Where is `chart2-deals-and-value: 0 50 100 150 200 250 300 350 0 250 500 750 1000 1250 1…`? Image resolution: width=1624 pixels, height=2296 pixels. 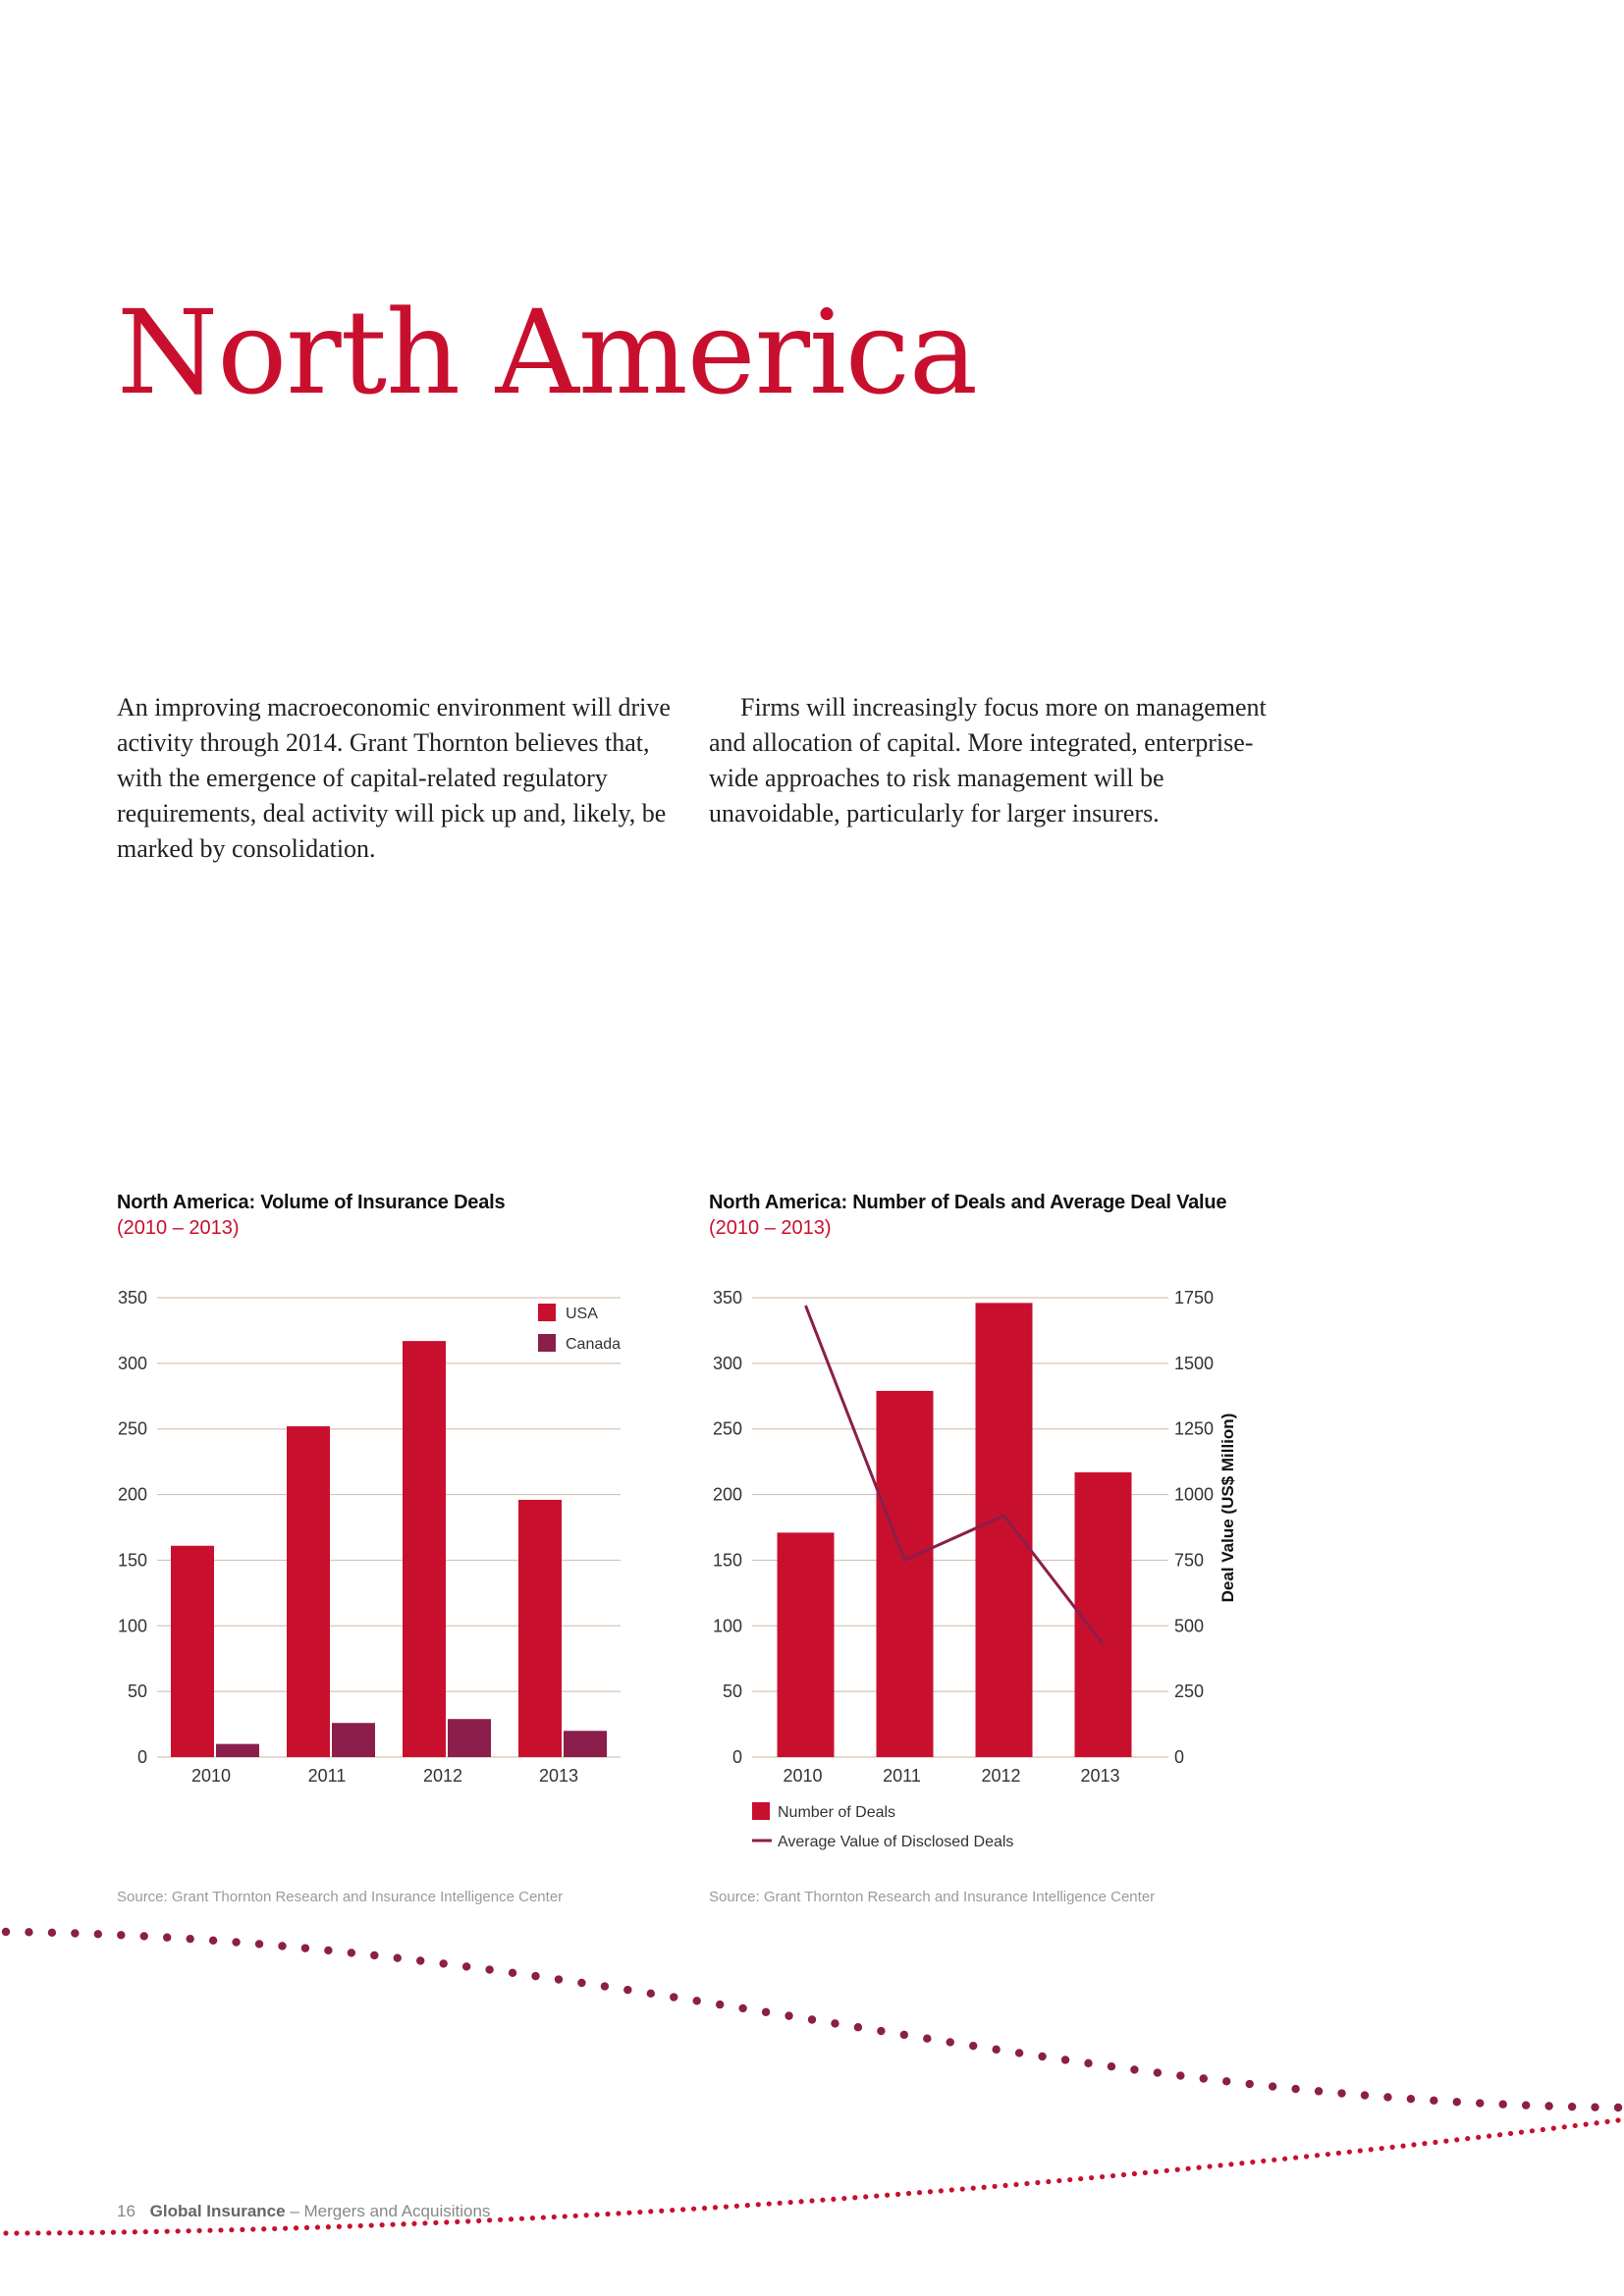
chart2-deals-and-value: 0 50 100 150 200 250 300 350 0 250 500 750 1000 1250 1… is located at coordinates (975, 1569).